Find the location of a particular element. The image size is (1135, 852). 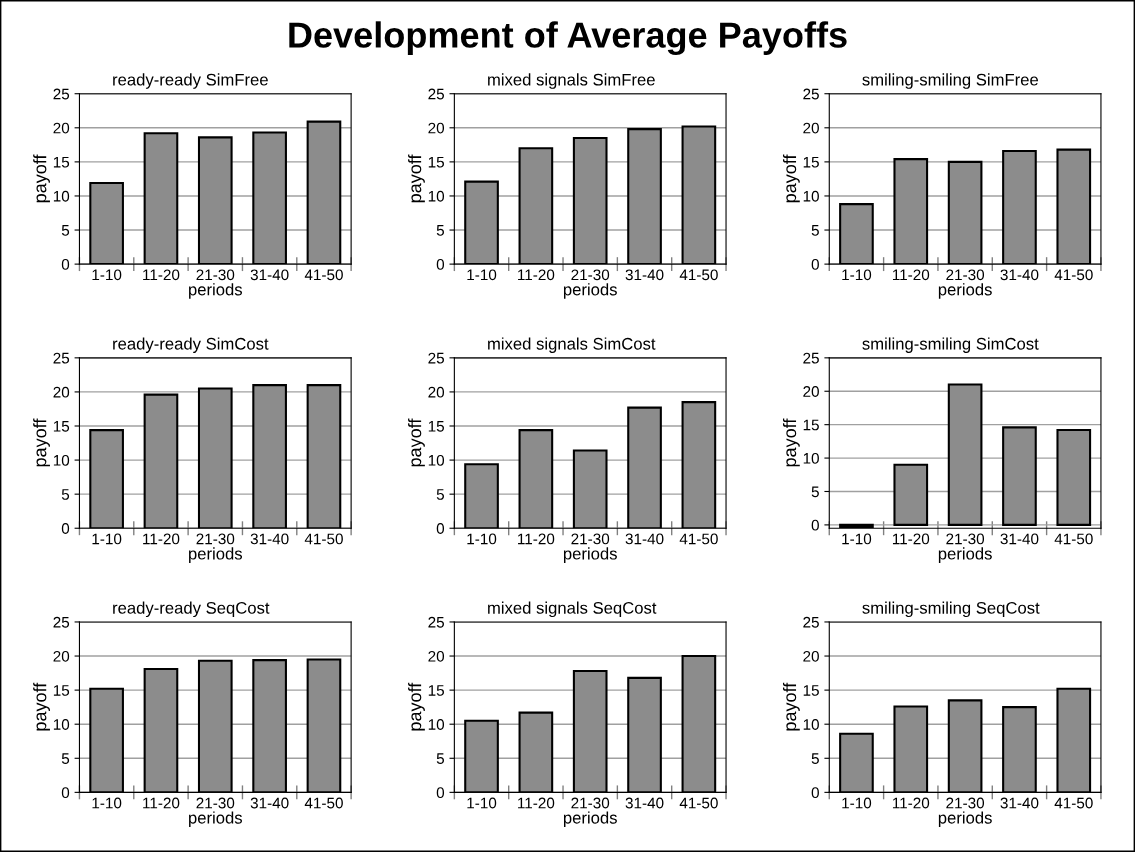

chart-title: mixed signals SimFree is located at coordinates (571, 81).